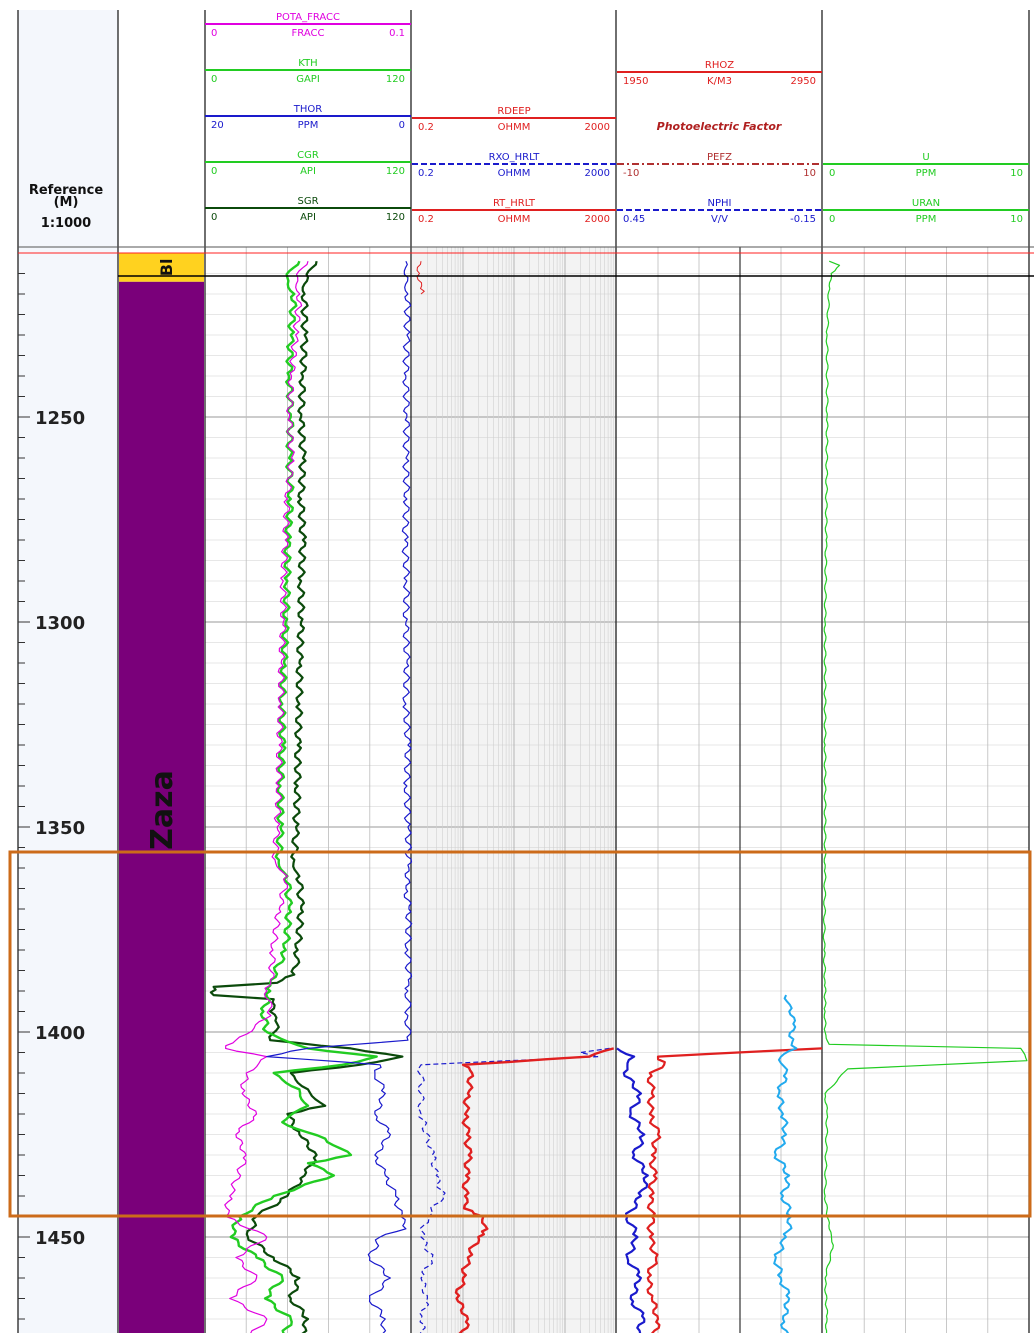 The width and height of the screenshot is (1034, 1333). Describe the element at coordinates (420, 278) in the screenshot. I see `curve-rdeep` at that location.